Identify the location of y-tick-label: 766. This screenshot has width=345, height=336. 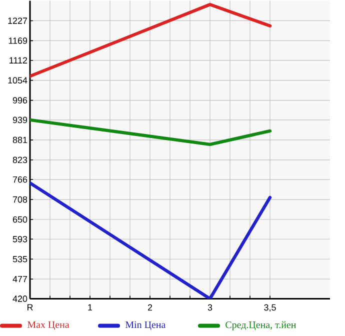
(20, 179).